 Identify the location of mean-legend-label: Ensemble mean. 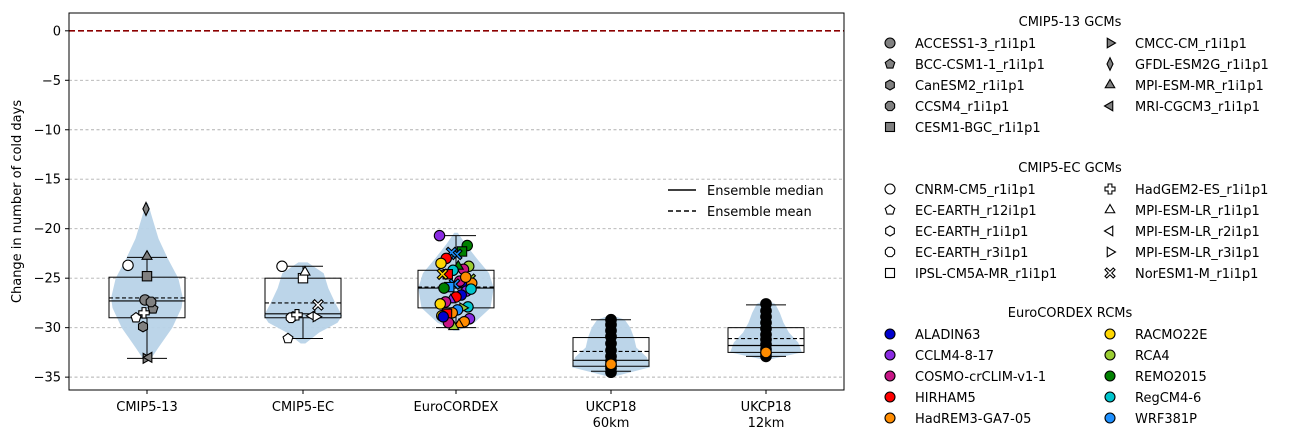
(759, 212).